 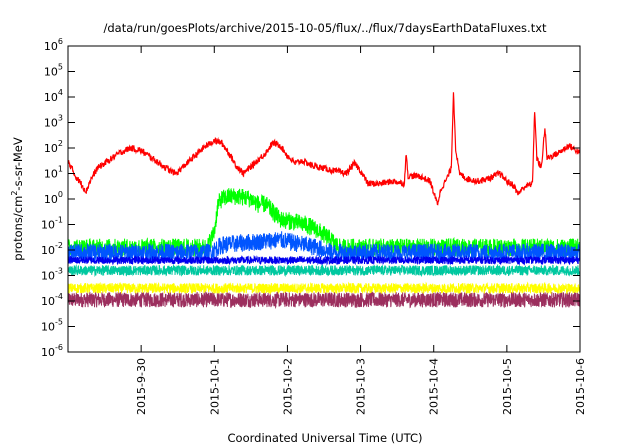 I want to click on y-axis-label: protons/cm2-s-sr-MeV, so click(x=17, y=199).